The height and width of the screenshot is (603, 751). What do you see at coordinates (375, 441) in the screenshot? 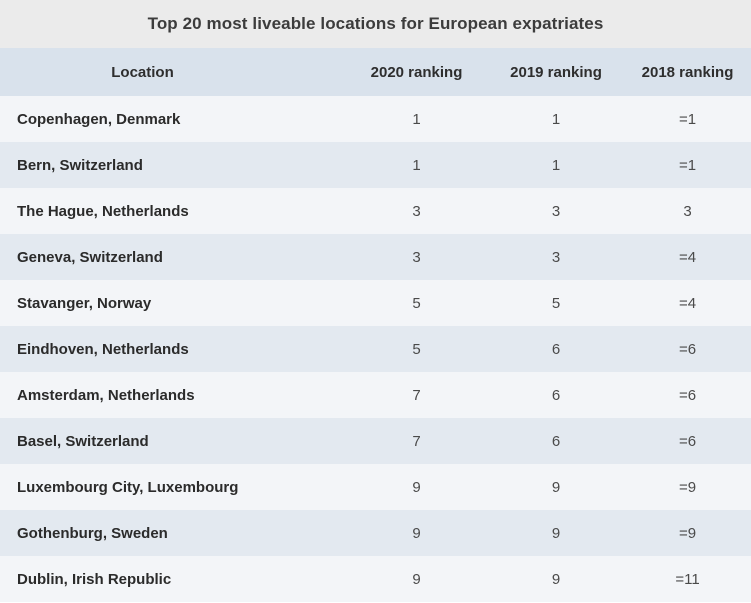
I see `table-row: Basel, Switzerland 7 6 =6` at bounding box center [375, 441].